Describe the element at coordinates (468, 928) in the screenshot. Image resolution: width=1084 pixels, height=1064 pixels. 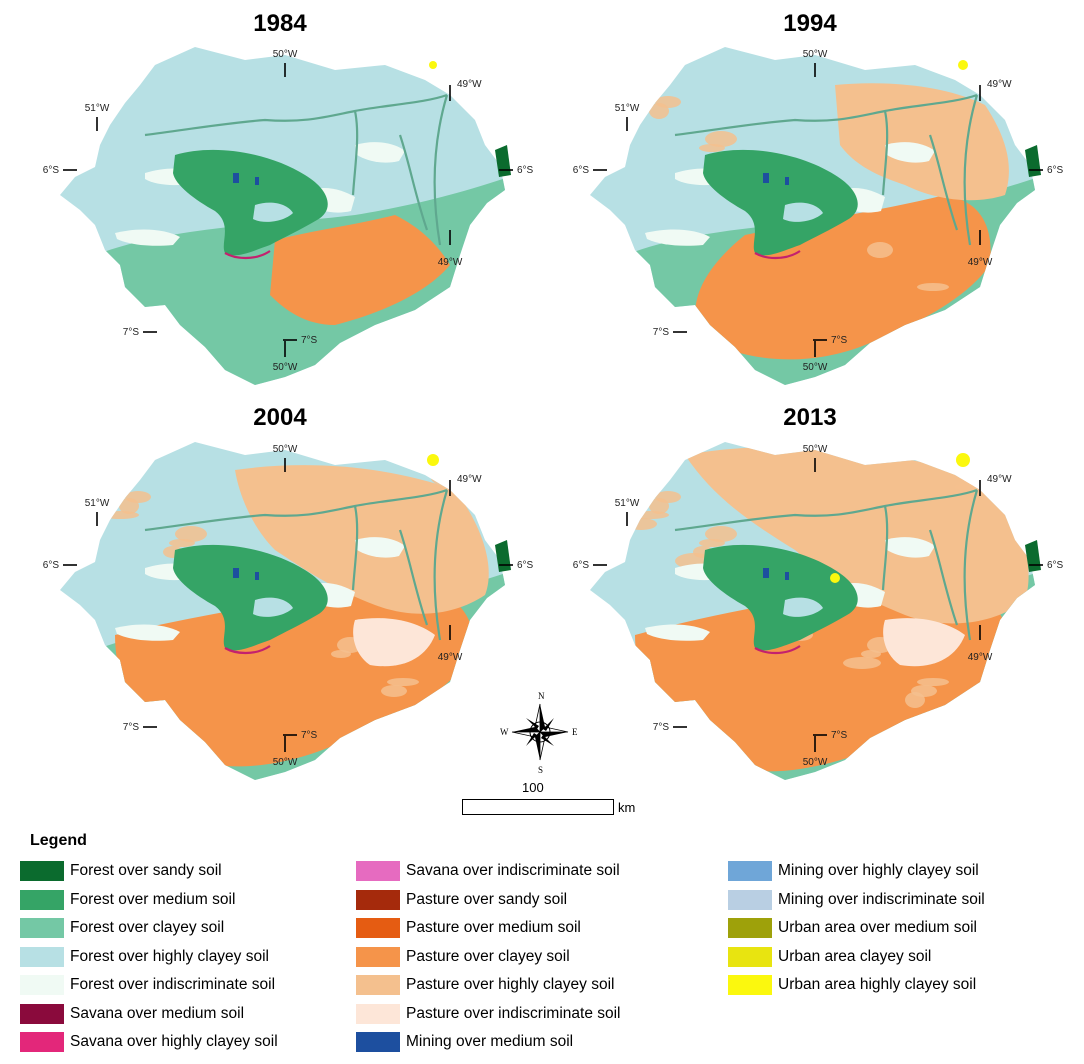
I see `legend-item: Pasture over medium soil` at that location.